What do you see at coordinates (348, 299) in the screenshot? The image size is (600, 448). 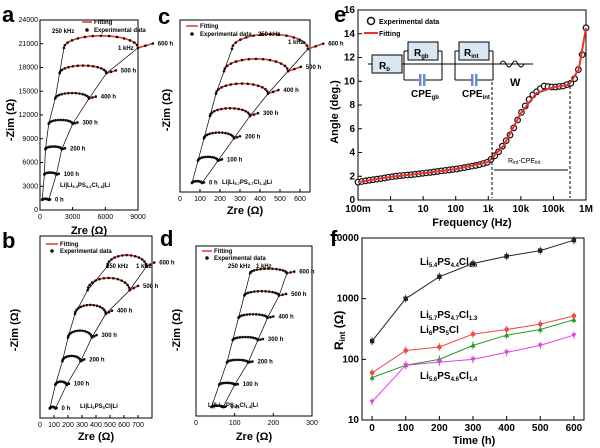 I see `y-tick-label-f: 1000` at bounding box center [348, 299].